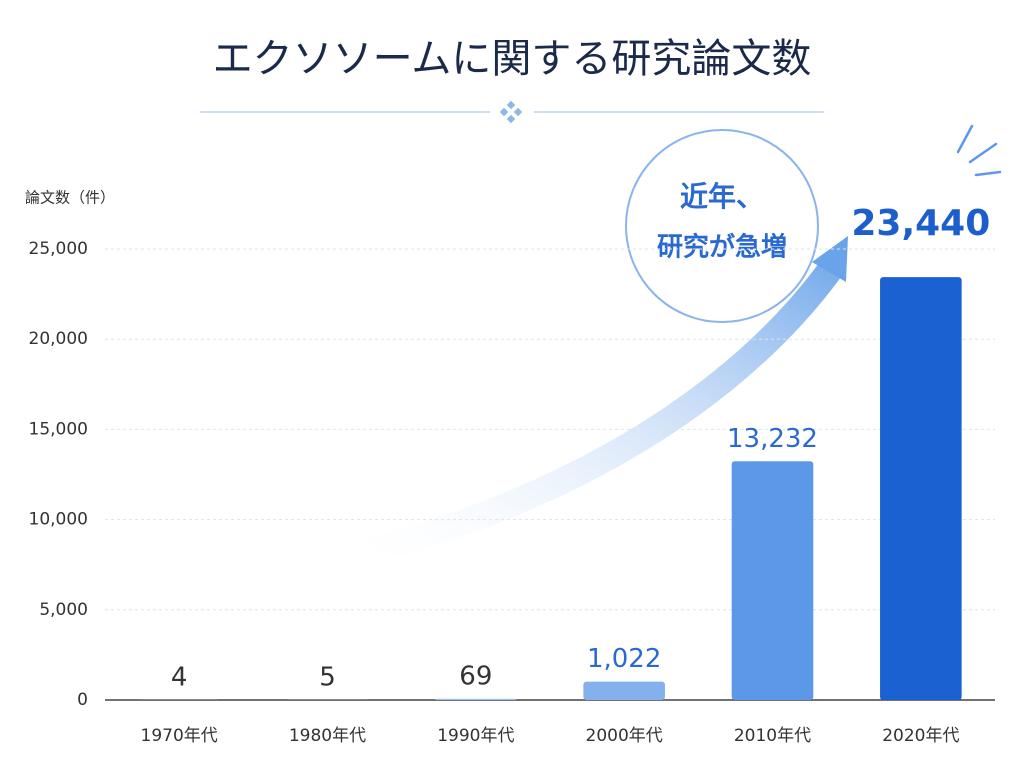  I want to click on x-tick-label: 2020年代, so click(920, 736).